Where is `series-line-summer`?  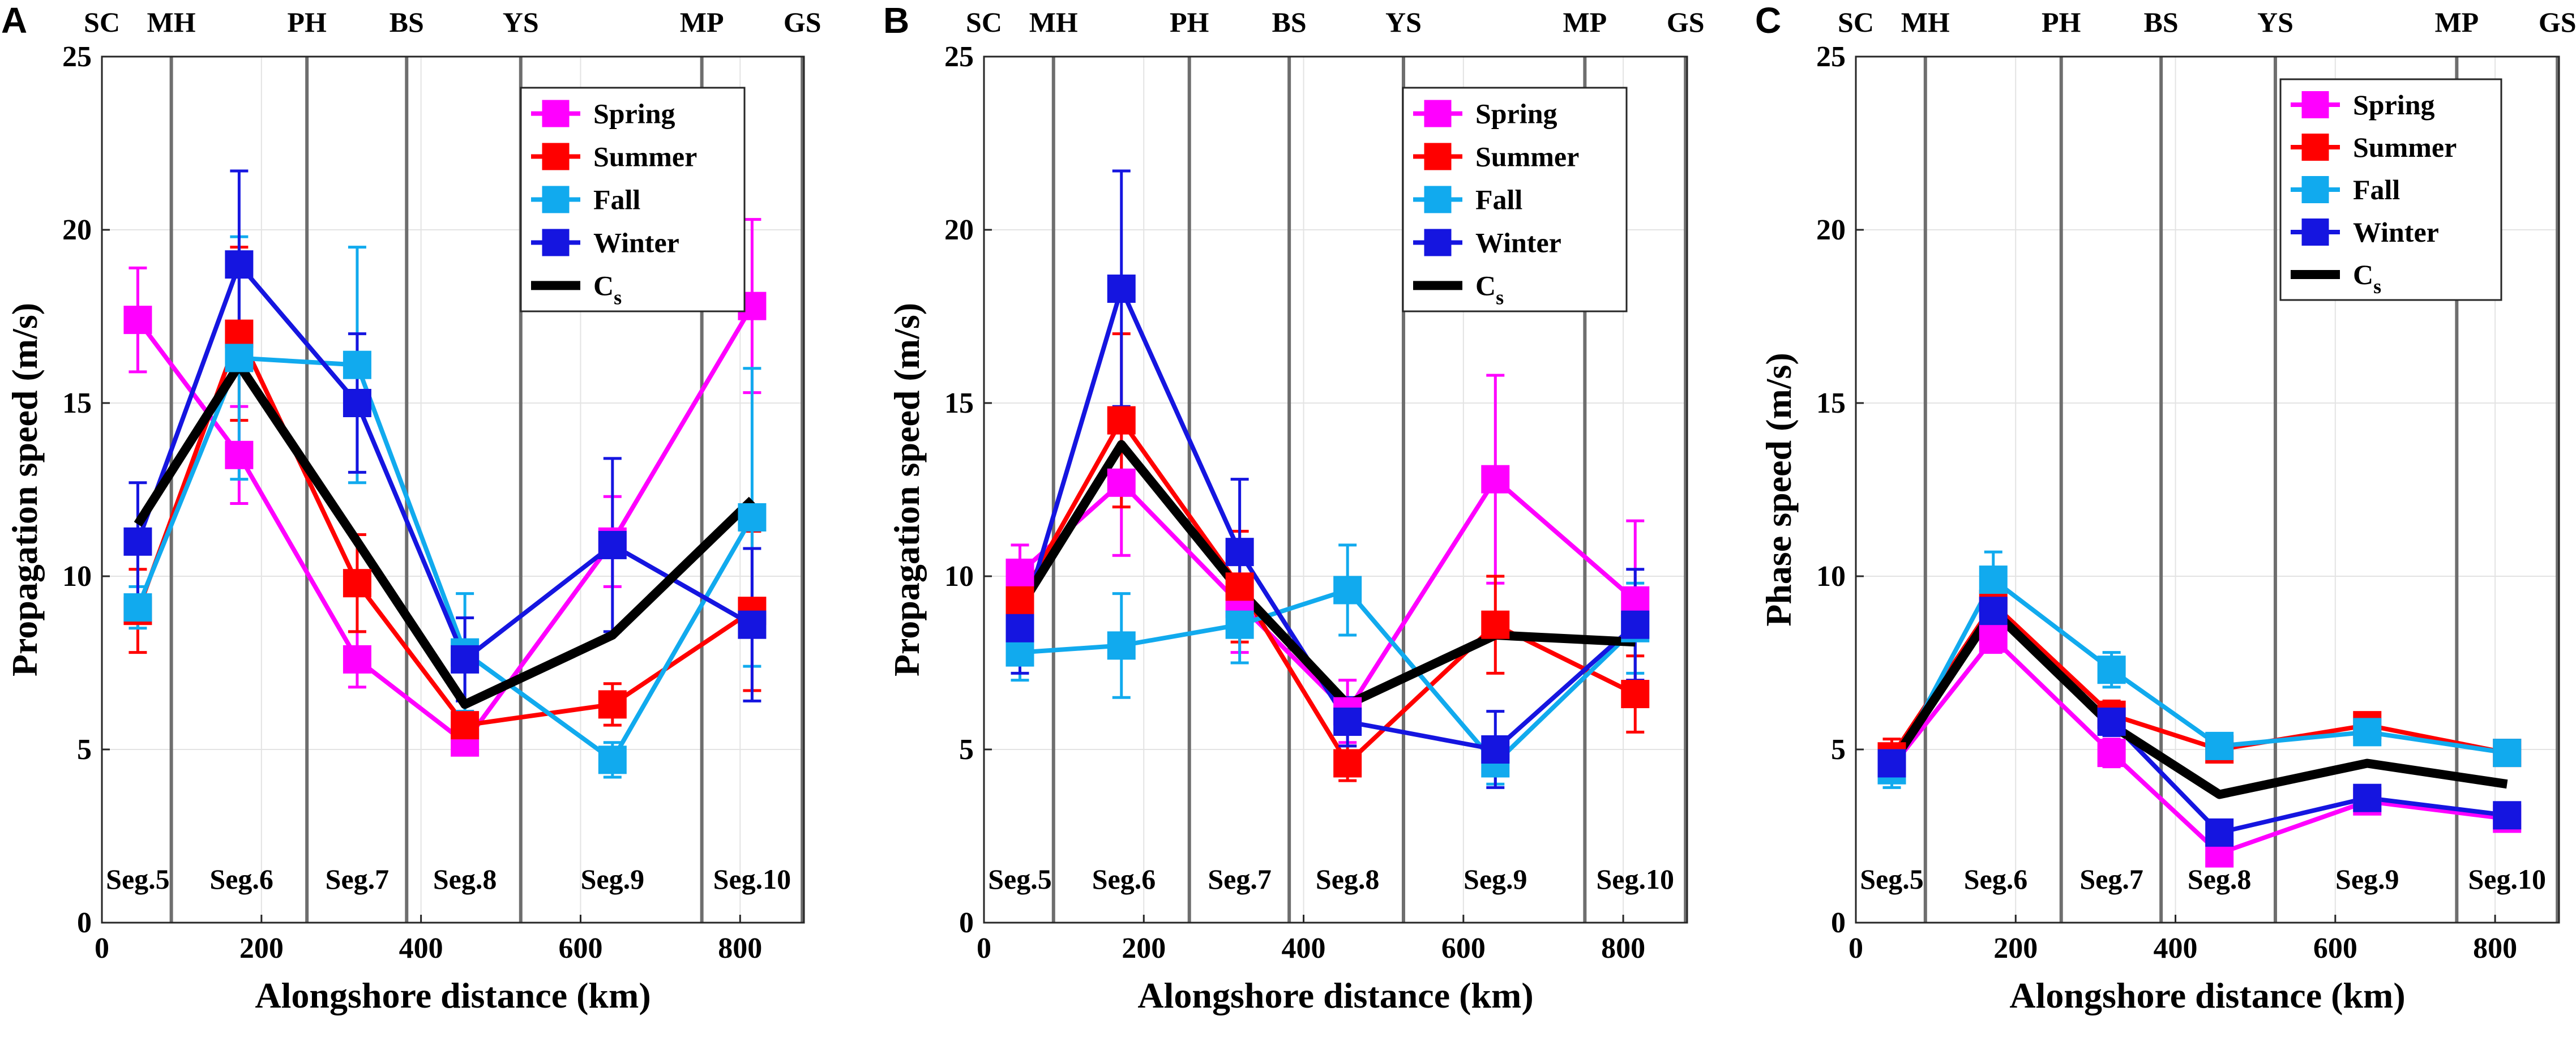
series-line-summer is located at coordinates (444, 529).